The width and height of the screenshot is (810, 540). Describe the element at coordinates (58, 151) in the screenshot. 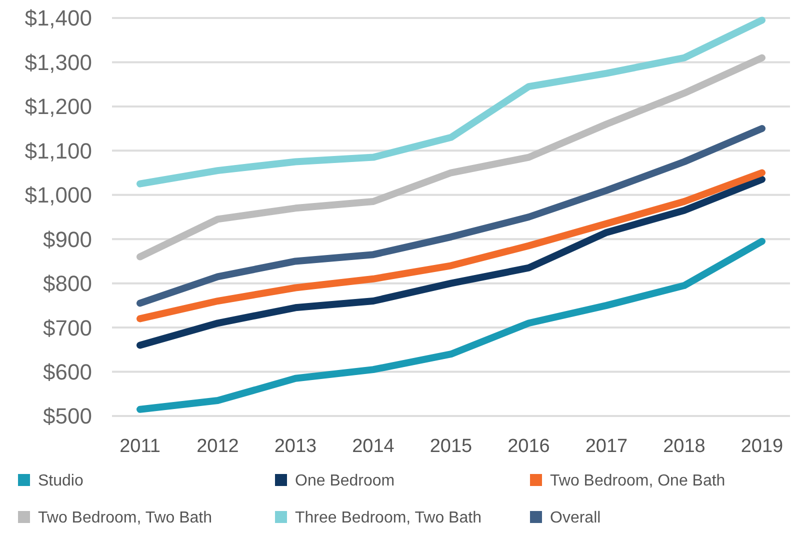

I see `y-tick-label: $1,100` at that location.